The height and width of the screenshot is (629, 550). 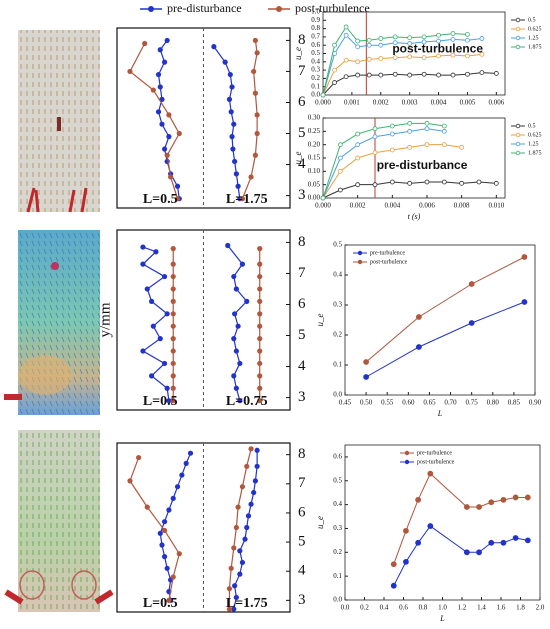 I want to click on y-tick-label: 0.4, so click(x=337, y=275).